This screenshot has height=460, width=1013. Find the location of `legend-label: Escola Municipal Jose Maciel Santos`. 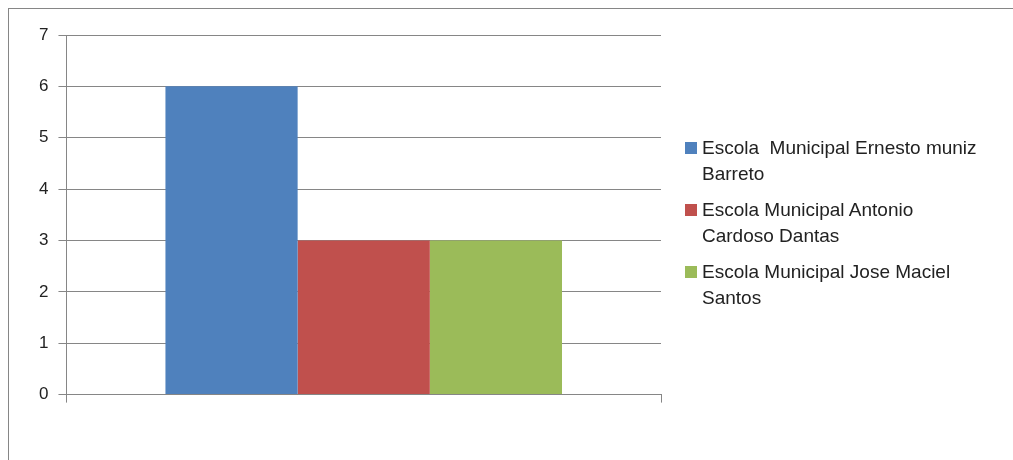

legend-label: Escola Municipal Jose Maciel Santos is located at coordinates (827, 285).